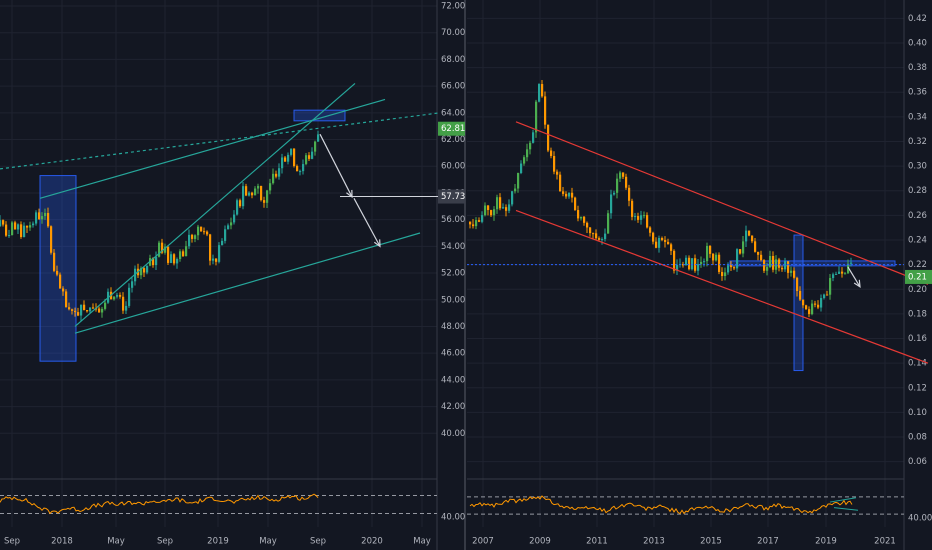  Describe the element at coordinates (220, 141) in the screenshot. I see `resistance-trendline` at that location.